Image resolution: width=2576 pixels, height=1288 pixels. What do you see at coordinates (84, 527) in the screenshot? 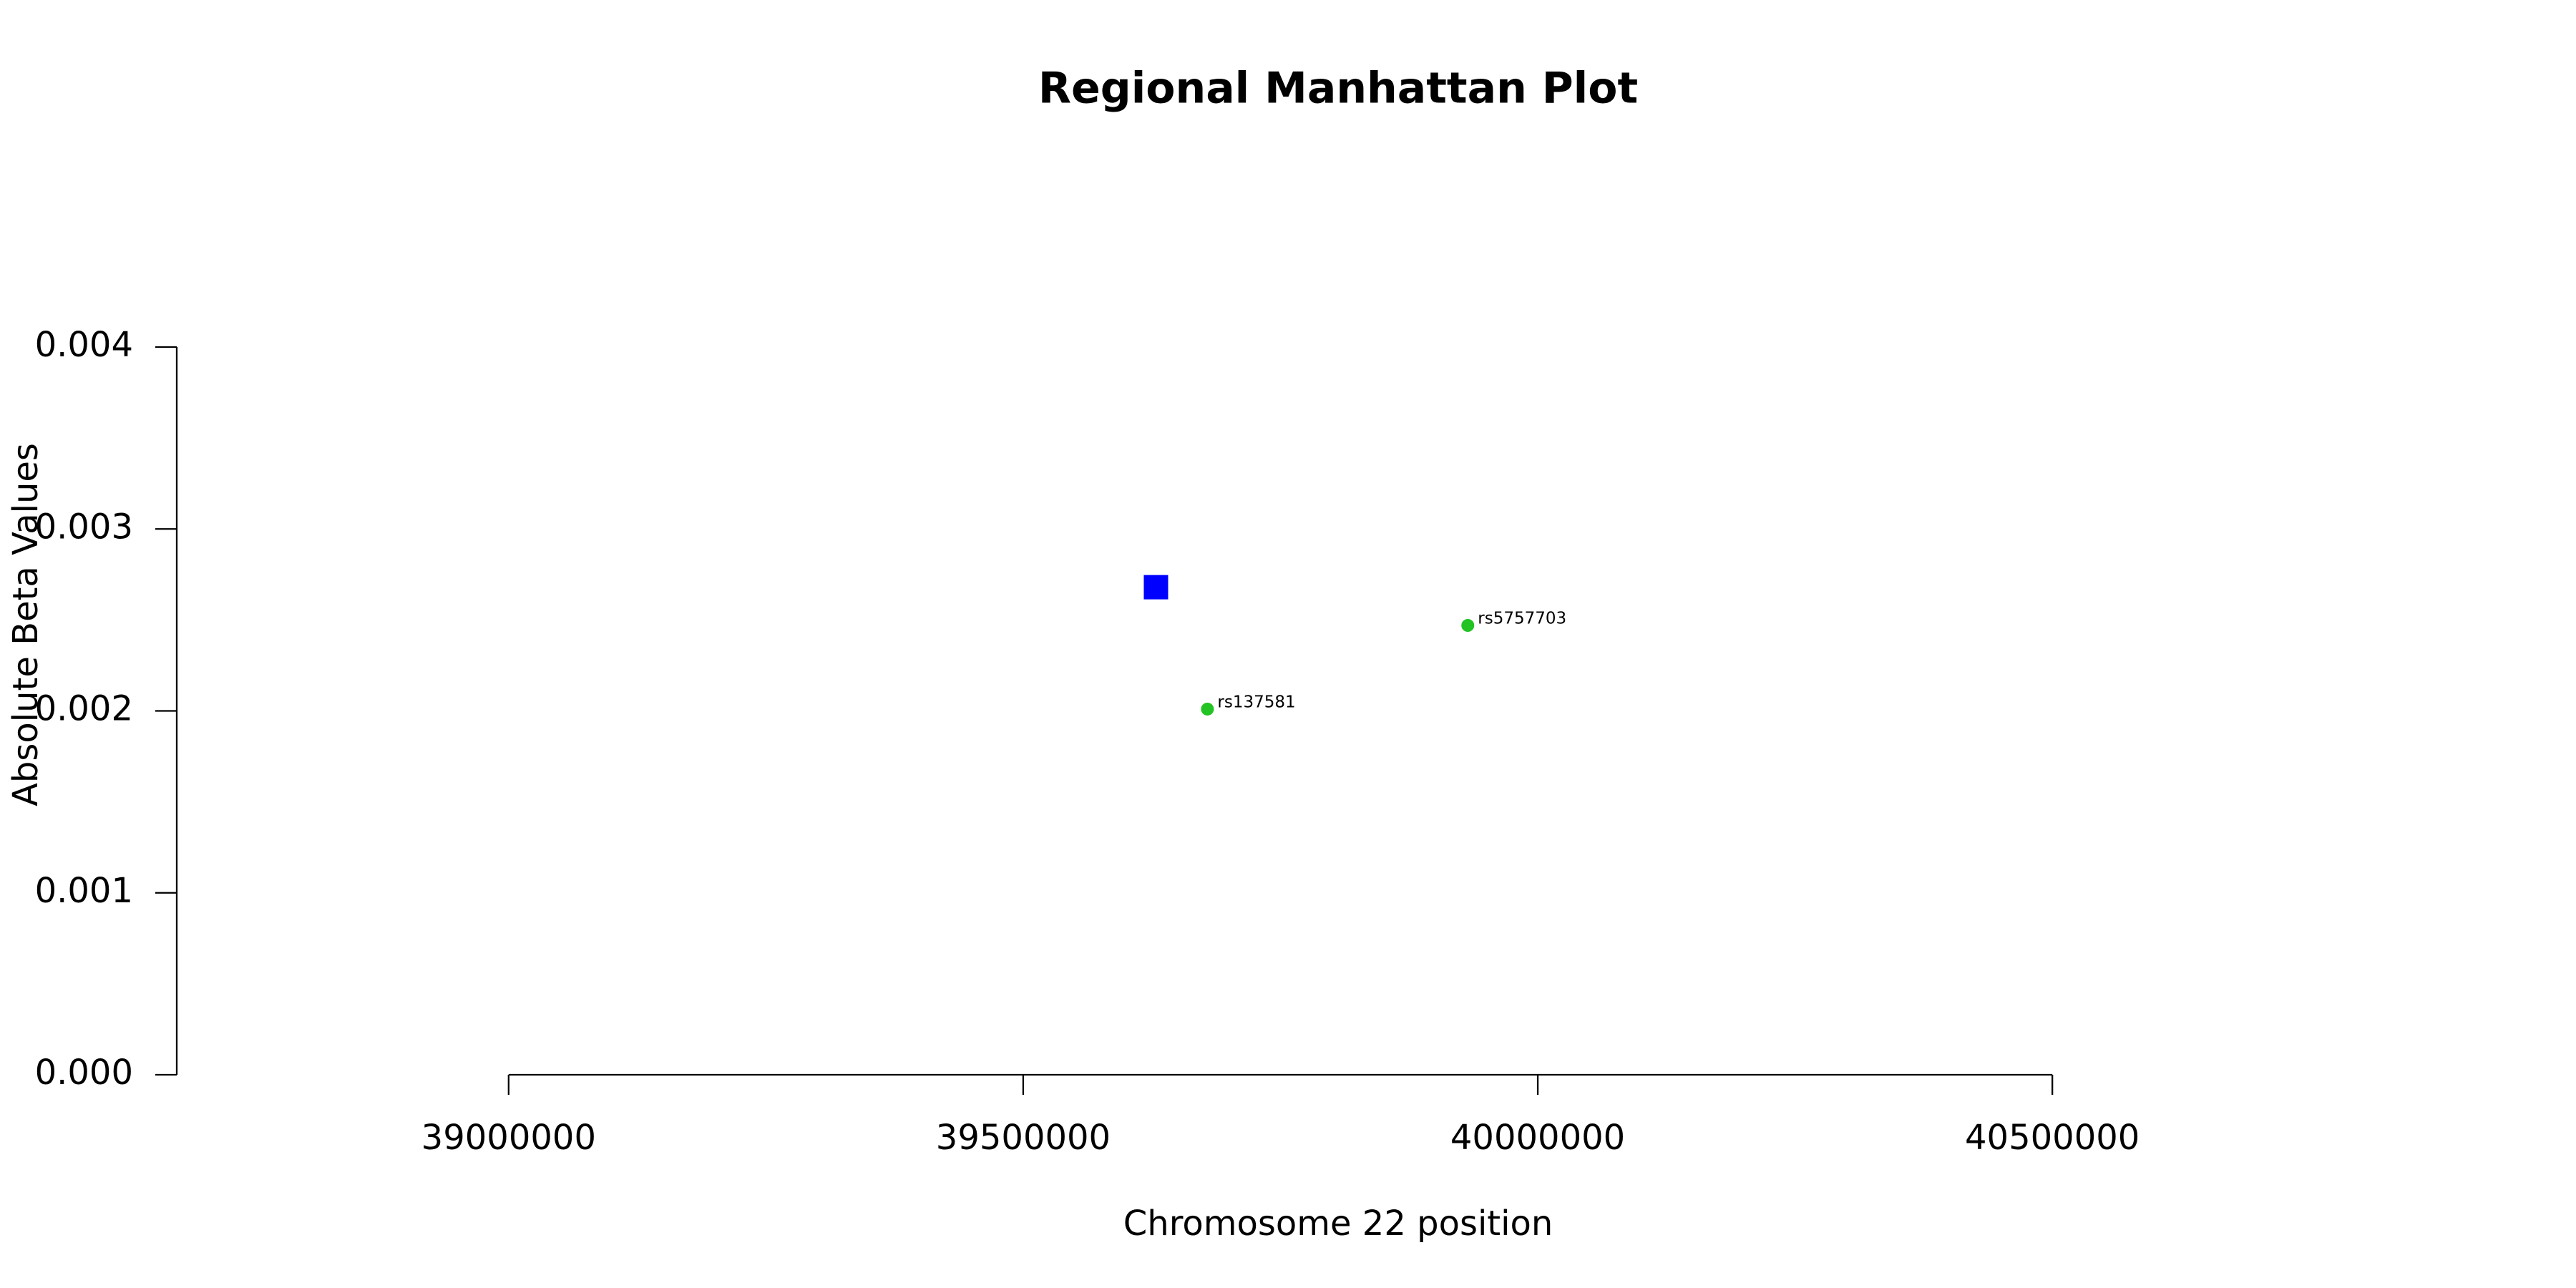
I see `y-tick-label: 0.003` at bounding box center [84, 527].